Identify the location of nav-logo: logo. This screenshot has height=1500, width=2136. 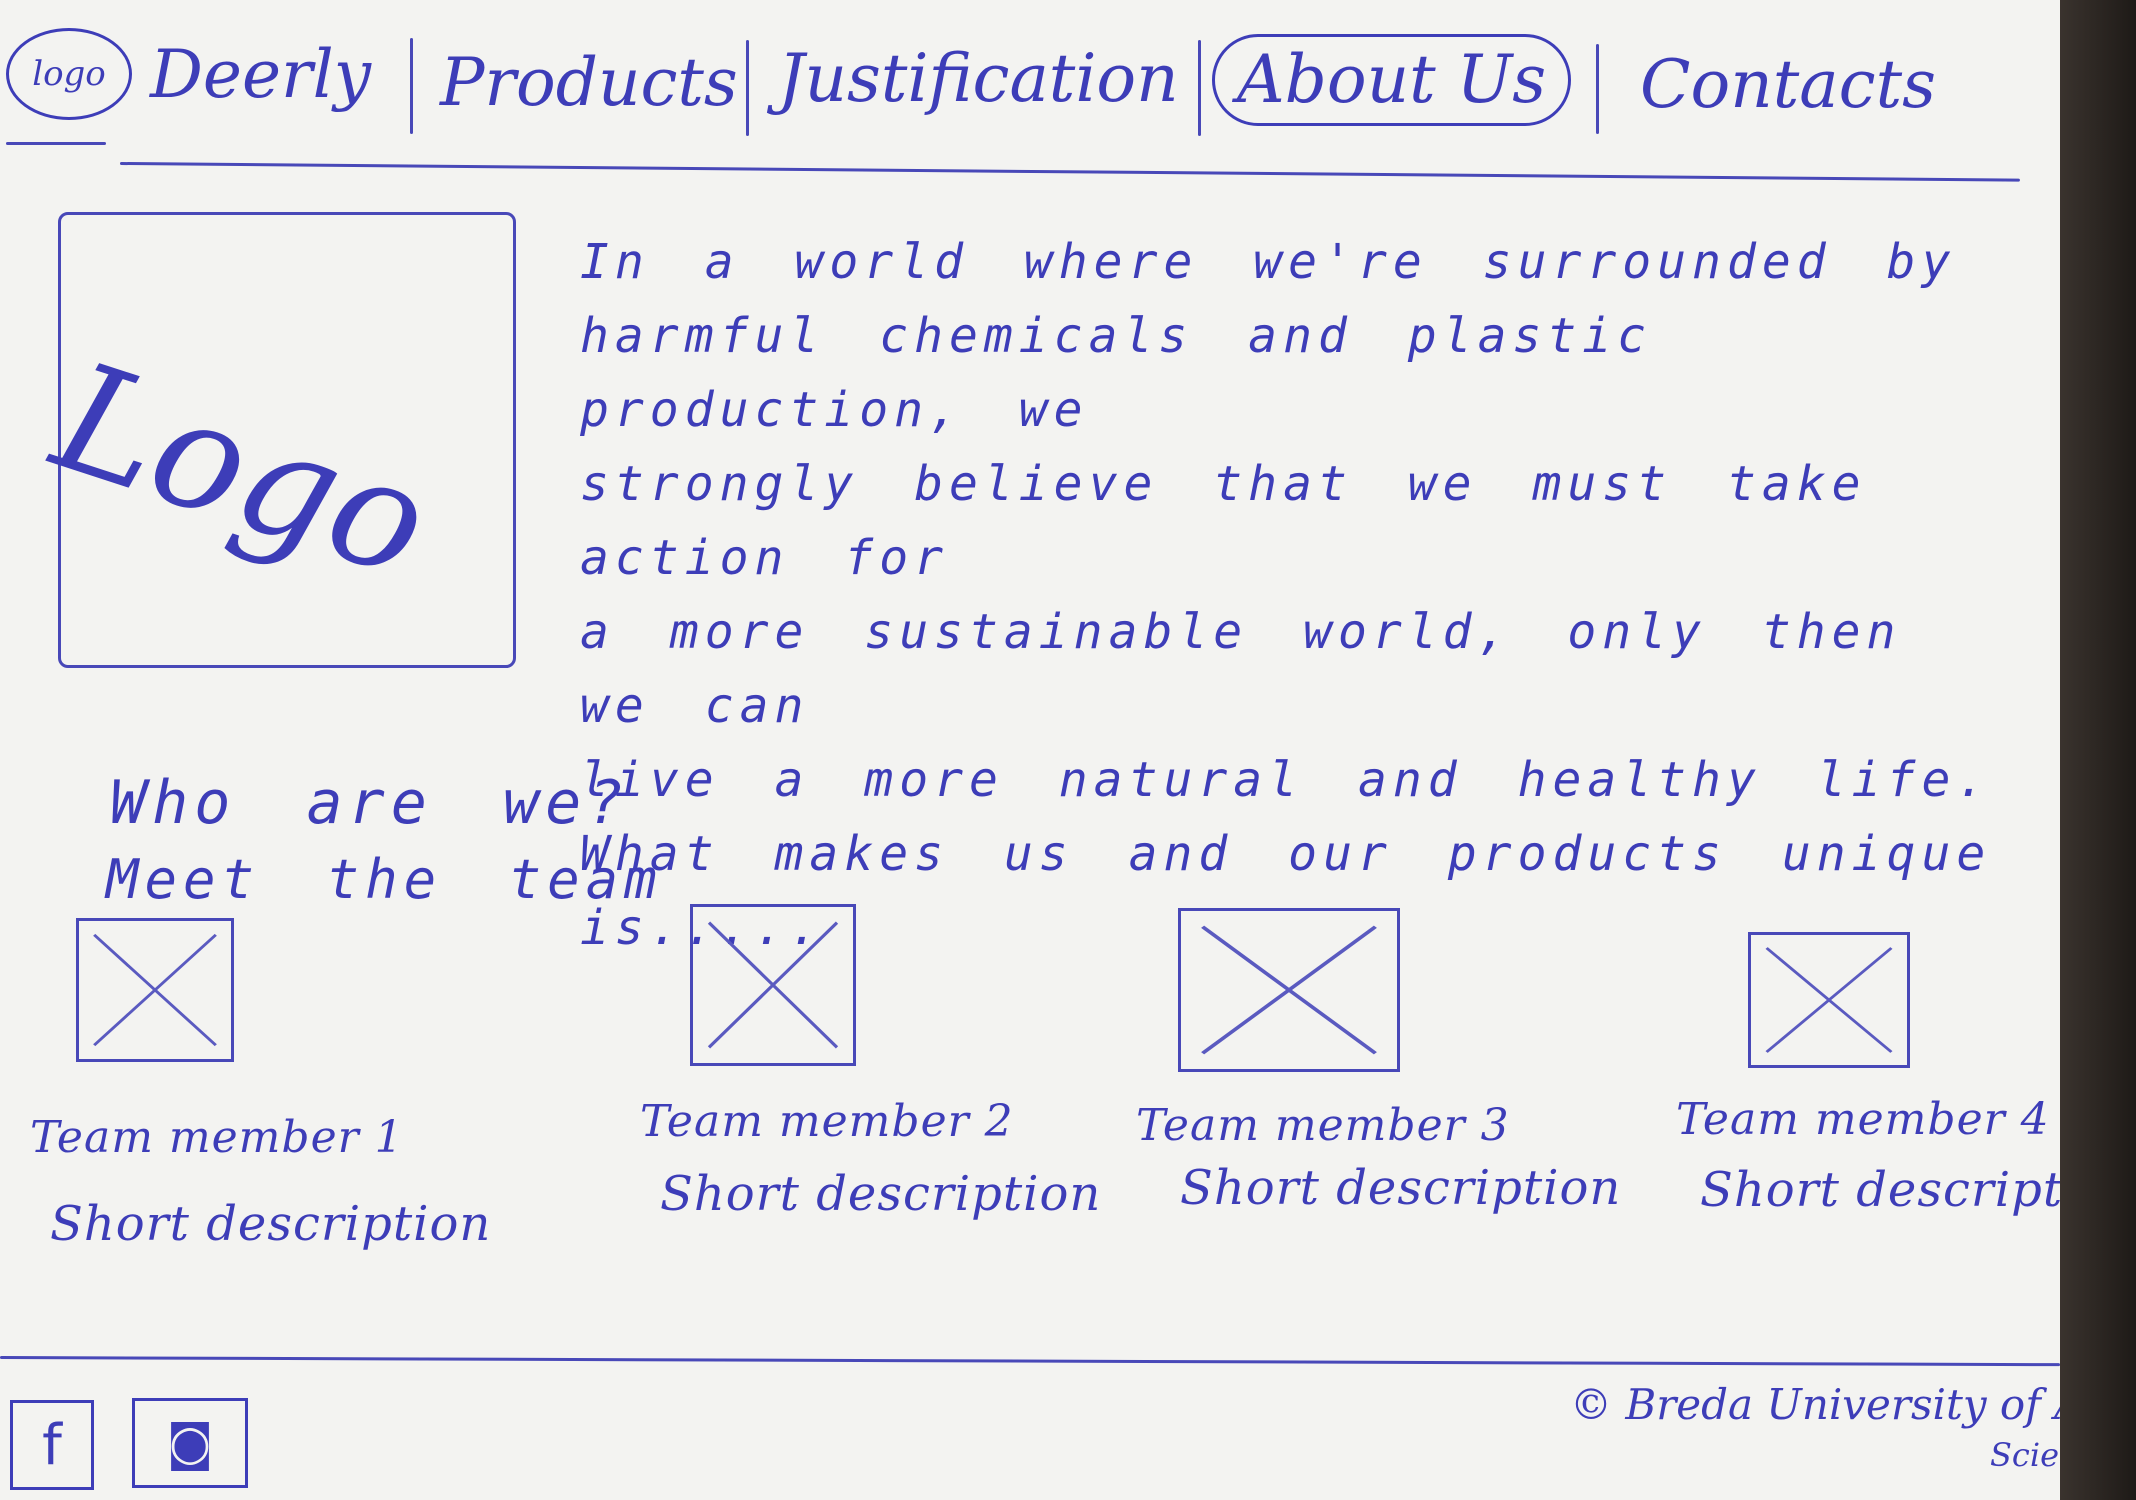
(69, 74).